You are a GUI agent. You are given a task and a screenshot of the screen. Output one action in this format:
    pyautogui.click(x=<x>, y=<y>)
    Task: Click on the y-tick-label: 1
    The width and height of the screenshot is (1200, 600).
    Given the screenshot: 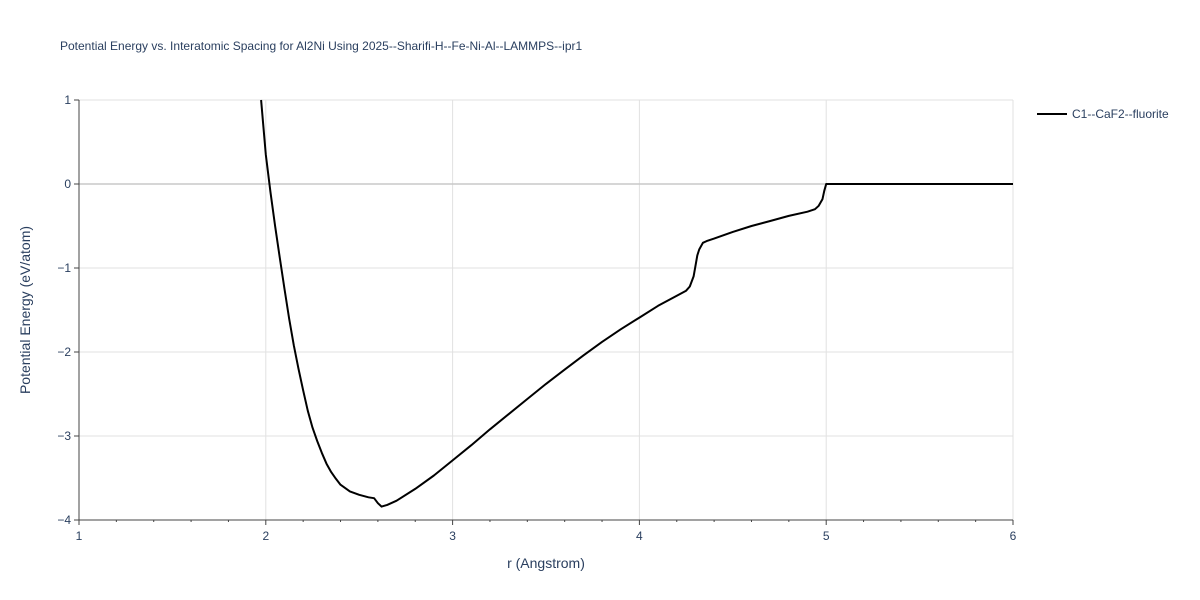 What is the action you would take?
    pyautogui.click(x=67, y=100)
    